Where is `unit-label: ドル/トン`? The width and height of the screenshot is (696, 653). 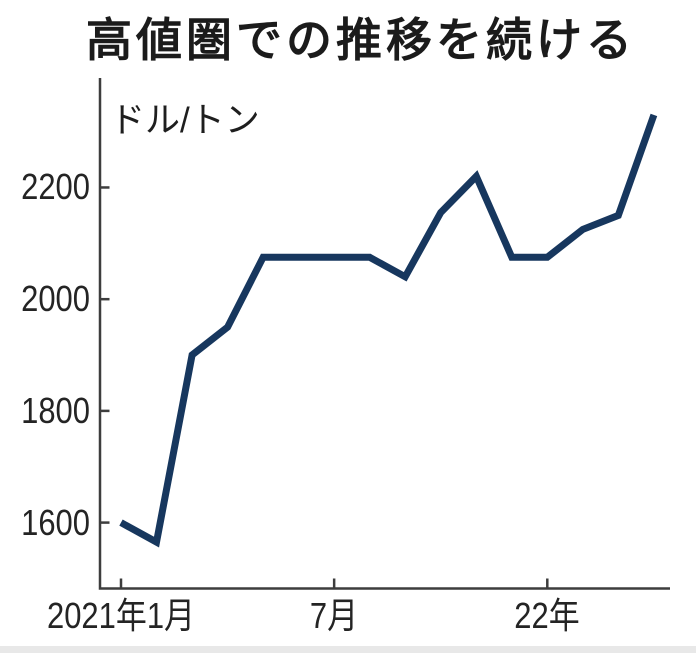 unit-label: ドル/トン is located at coordinates (185, 120).